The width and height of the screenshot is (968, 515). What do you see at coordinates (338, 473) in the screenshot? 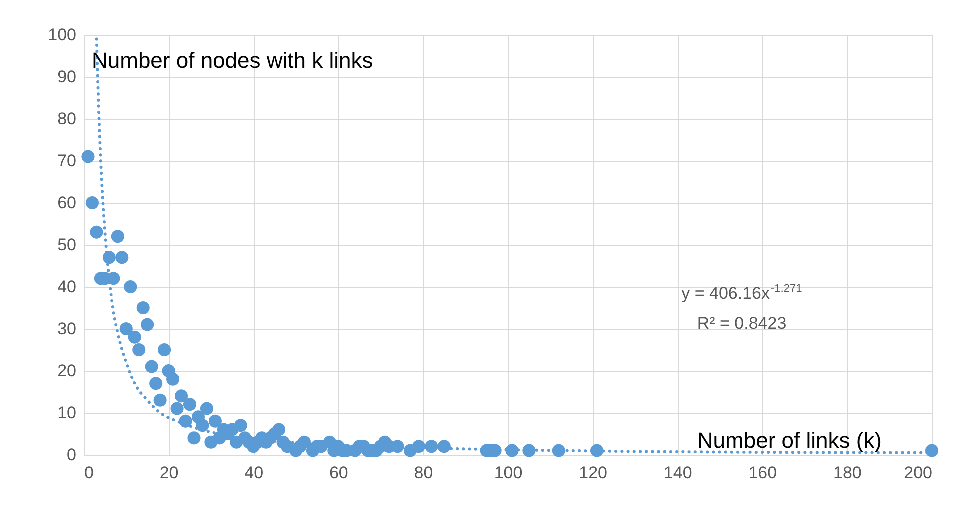
I see `x-tick-label: 60` at bounding box center [338, 473].